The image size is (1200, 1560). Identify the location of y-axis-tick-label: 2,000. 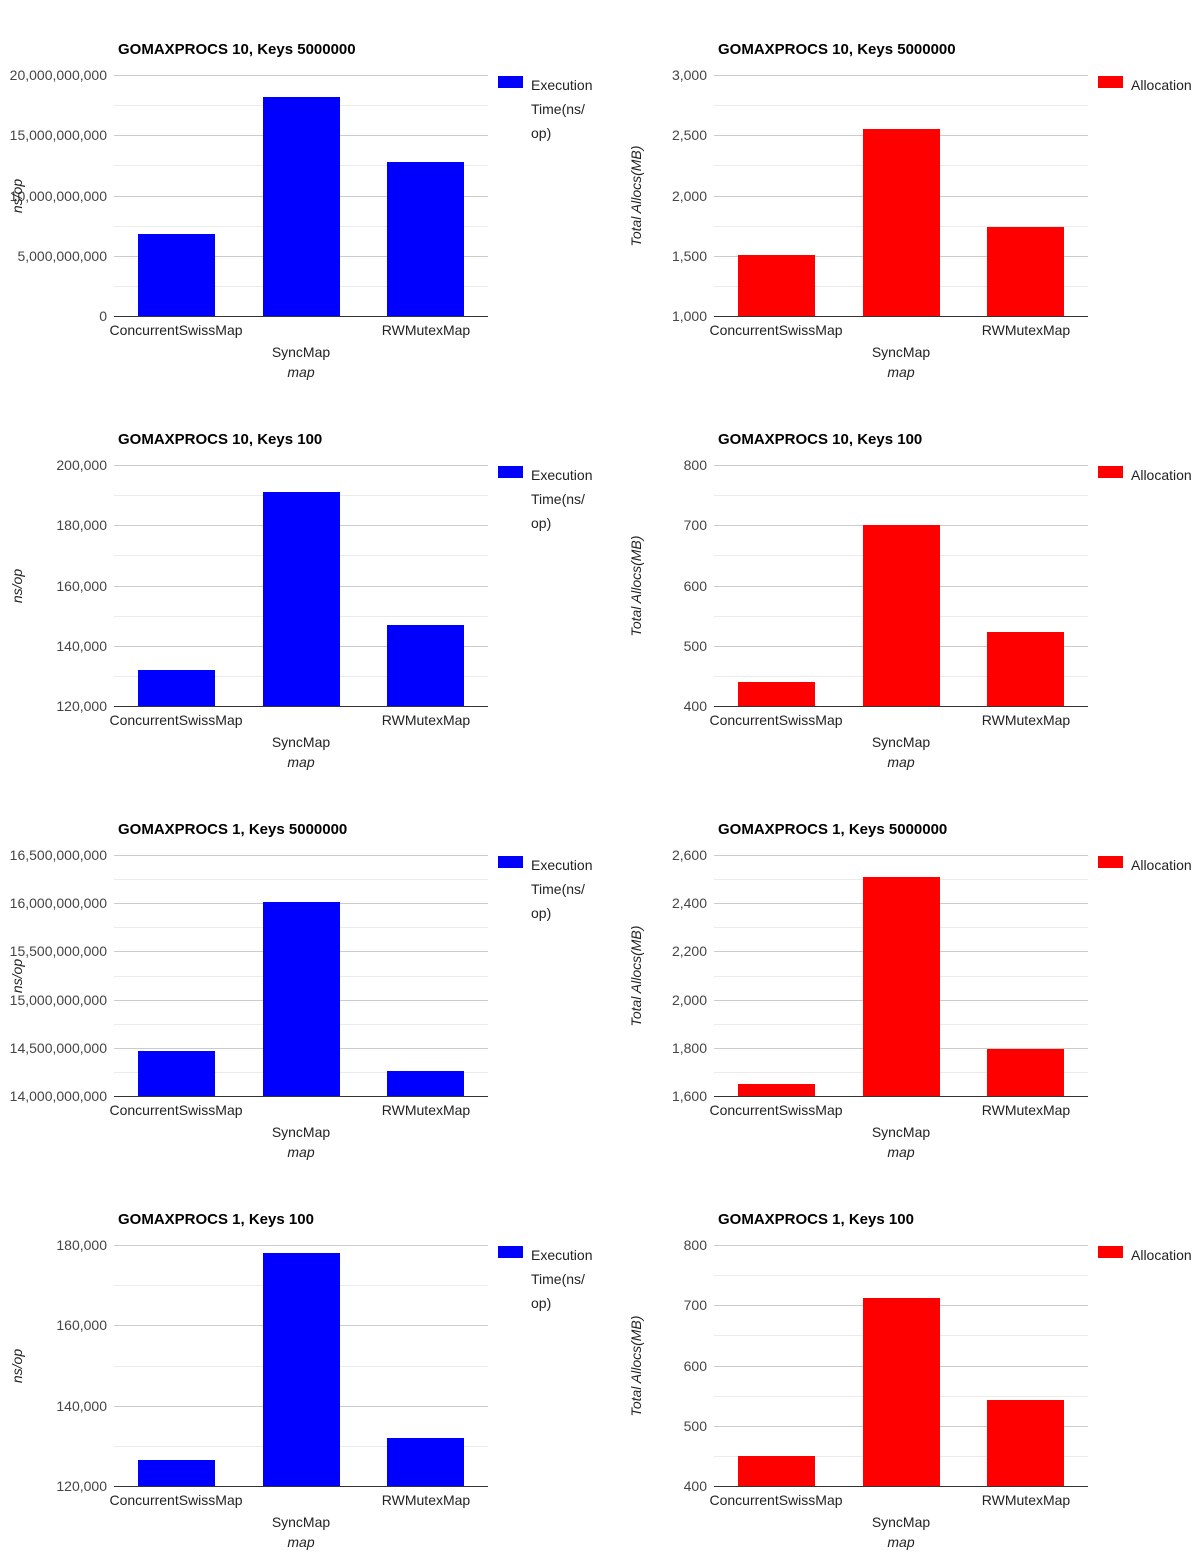
(689, 196).